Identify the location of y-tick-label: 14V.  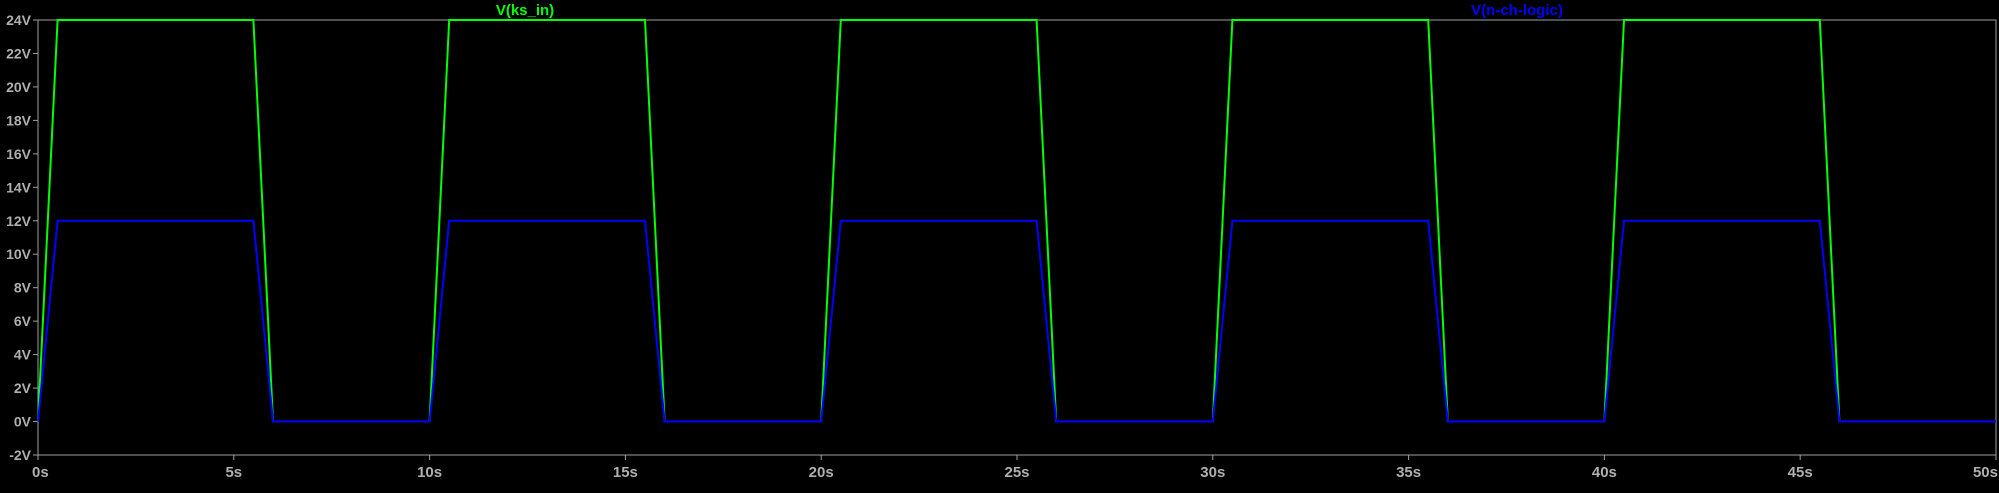
(19, 187).